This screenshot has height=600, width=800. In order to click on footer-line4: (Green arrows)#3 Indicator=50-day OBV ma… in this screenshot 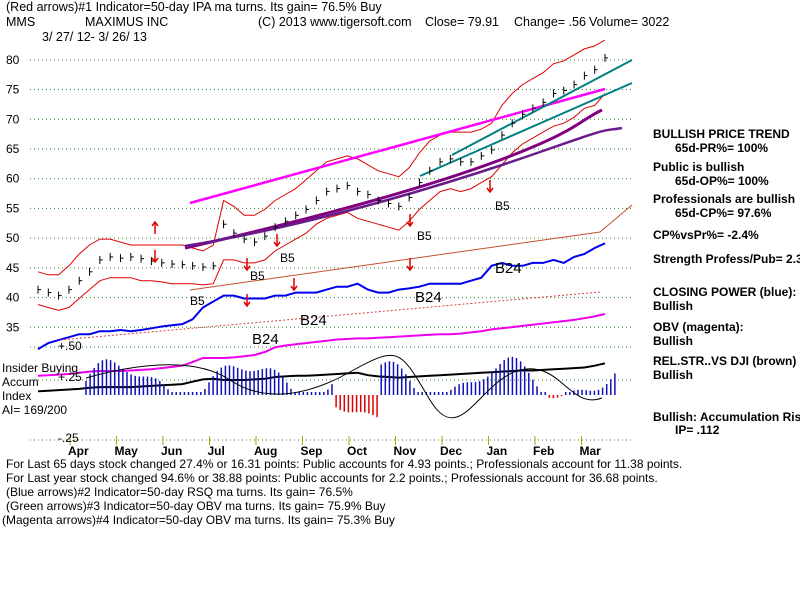, I will do `click(196, 506)`.